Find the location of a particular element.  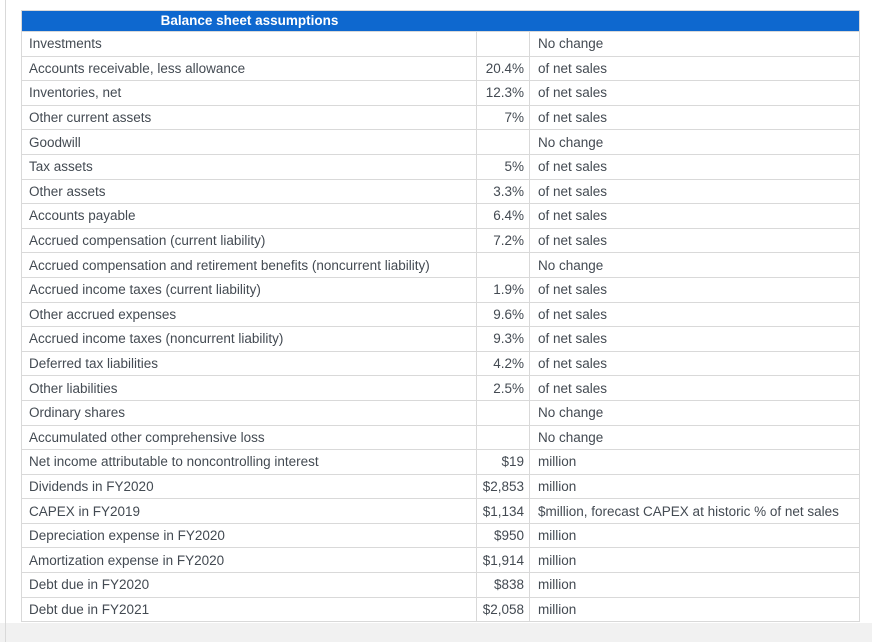

row-value-cell: $2,853 is located at coordinates (503, 486).